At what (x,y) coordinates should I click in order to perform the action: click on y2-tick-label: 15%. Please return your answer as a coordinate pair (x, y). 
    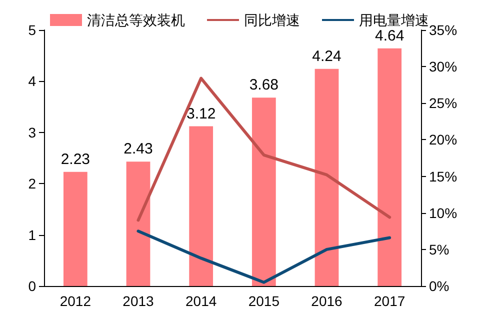
    Looking at the image, I should click on (443, 176).